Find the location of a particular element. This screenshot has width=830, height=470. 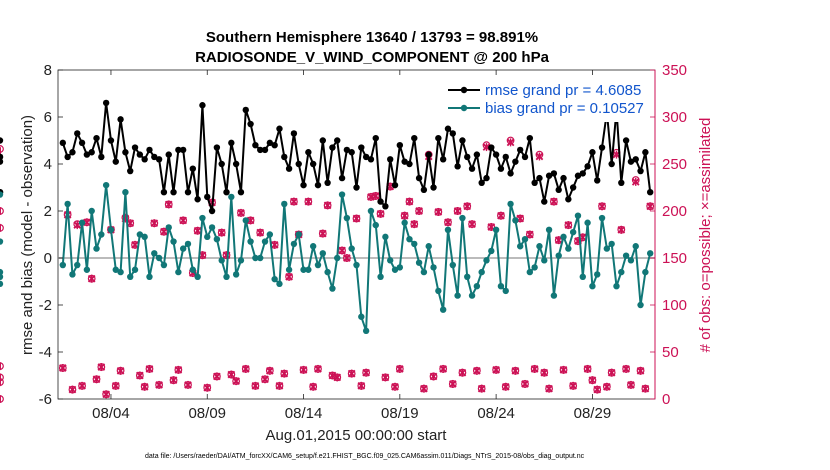

legend-rmse-label: rmse grand pr = 4.6085 is located at coordinates (563, 90).